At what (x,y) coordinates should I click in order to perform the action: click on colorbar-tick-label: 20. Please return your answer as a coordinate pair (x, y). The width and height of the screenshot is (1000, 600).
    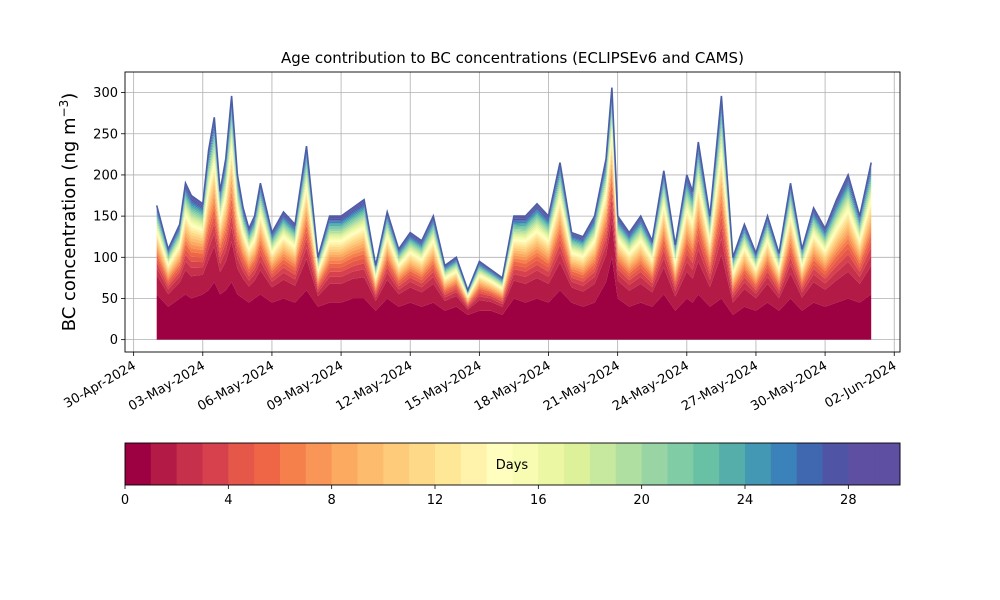
    Looking at the image, I should click on (641, 500).